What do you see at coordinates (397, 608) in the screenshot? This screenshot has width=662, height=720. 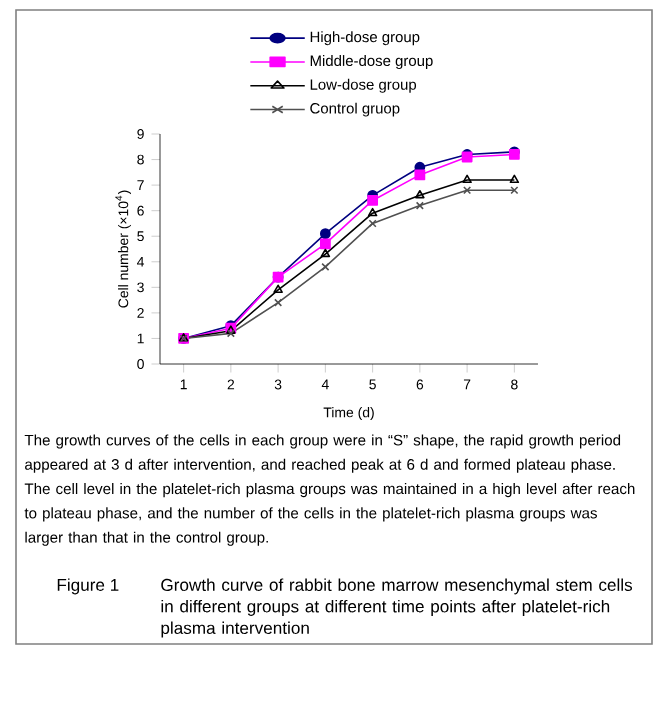 I see `text: Growth curve of rabbit bone marrow mesenchymal stem cells in different groups at different time points after platelet-rich plasma intervention` at bounding box center [397, 608].